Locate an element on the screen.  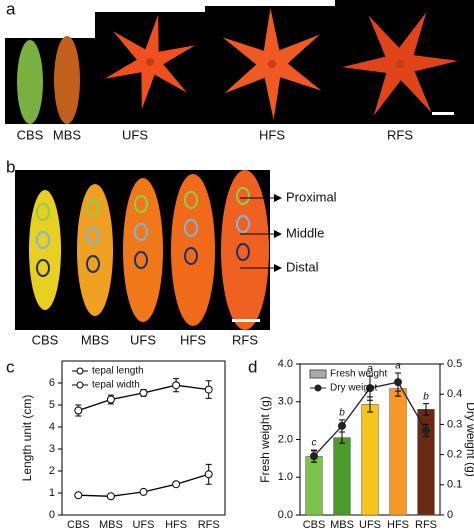
region-label: Distal is located at coordinates (302, 266).